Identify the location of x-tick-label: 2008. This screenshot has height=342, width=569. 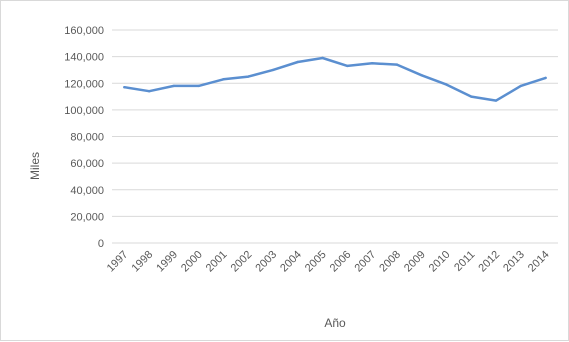
(390, 262).